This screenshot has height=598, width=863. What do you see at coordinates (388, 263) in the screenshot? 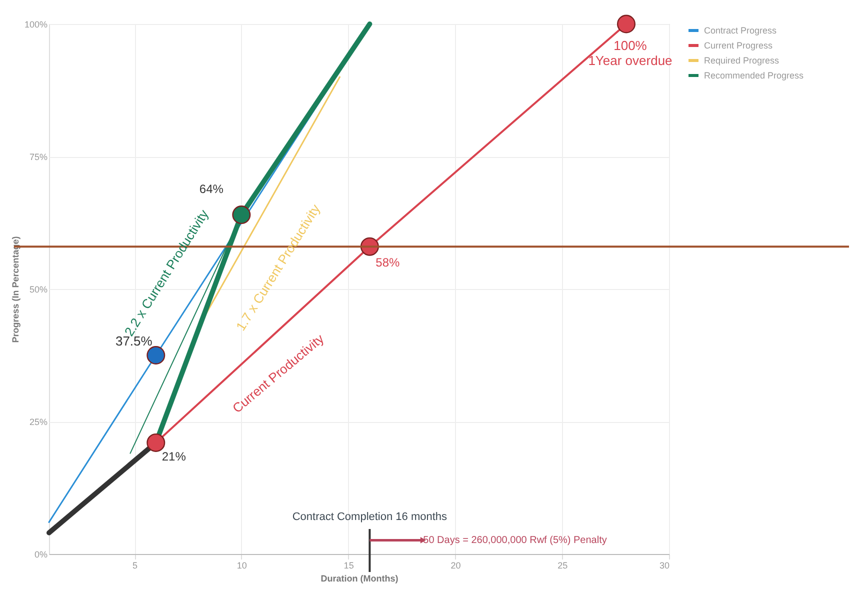
I see `annotation: 58%` at bounding box center [388, 263].